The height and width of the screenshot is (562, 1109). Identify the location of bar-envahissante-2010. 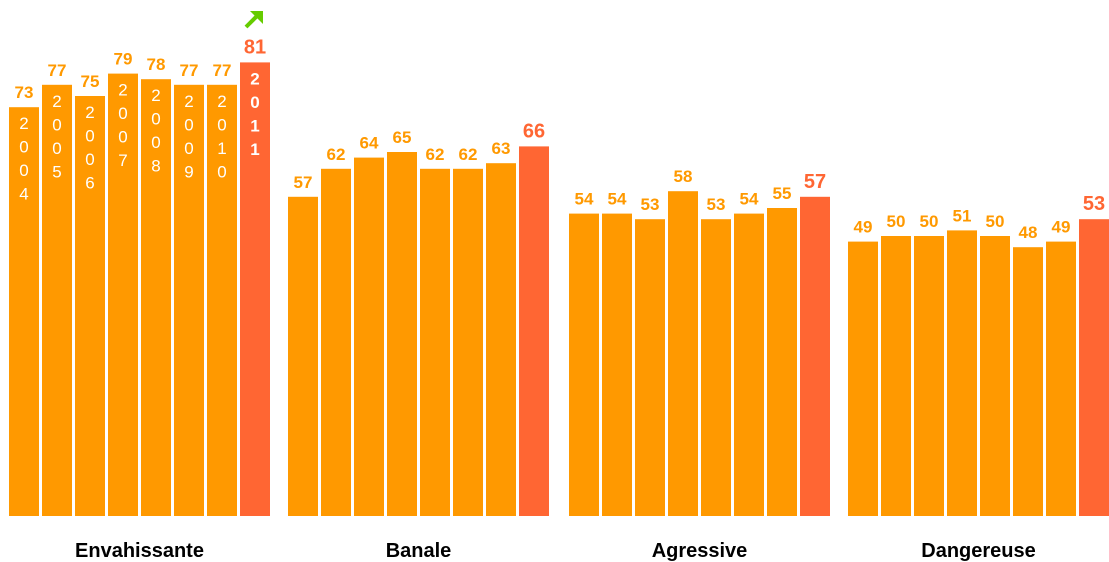
(222, 300).